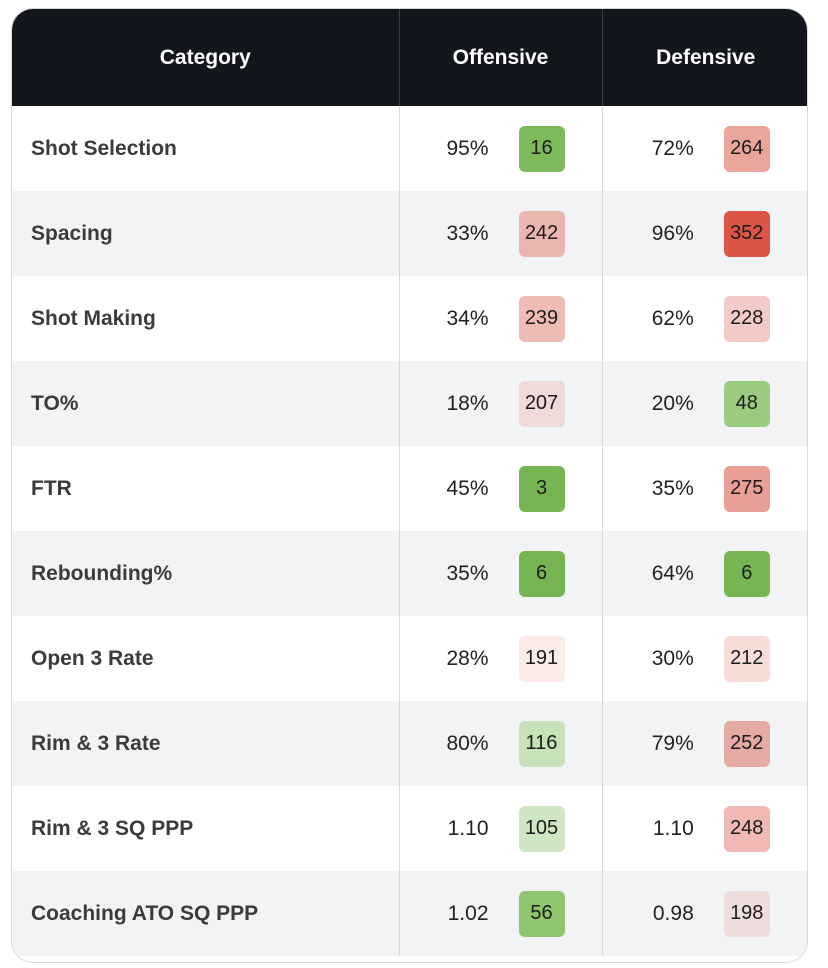 The image size is (828, 968). Describe the element at coordinates (206, 913) in the screenshot. I see `category-cell: Coaching ATO SQ PPP` at that location.